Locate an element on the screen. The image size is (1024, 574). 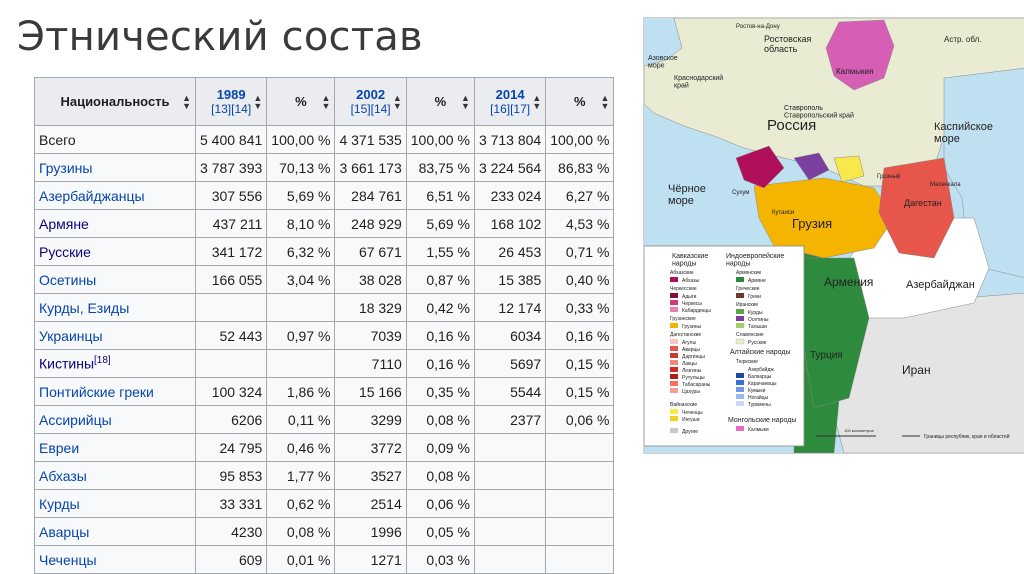
legend-swatch-cherkesy is located at coordinates (674, 302).